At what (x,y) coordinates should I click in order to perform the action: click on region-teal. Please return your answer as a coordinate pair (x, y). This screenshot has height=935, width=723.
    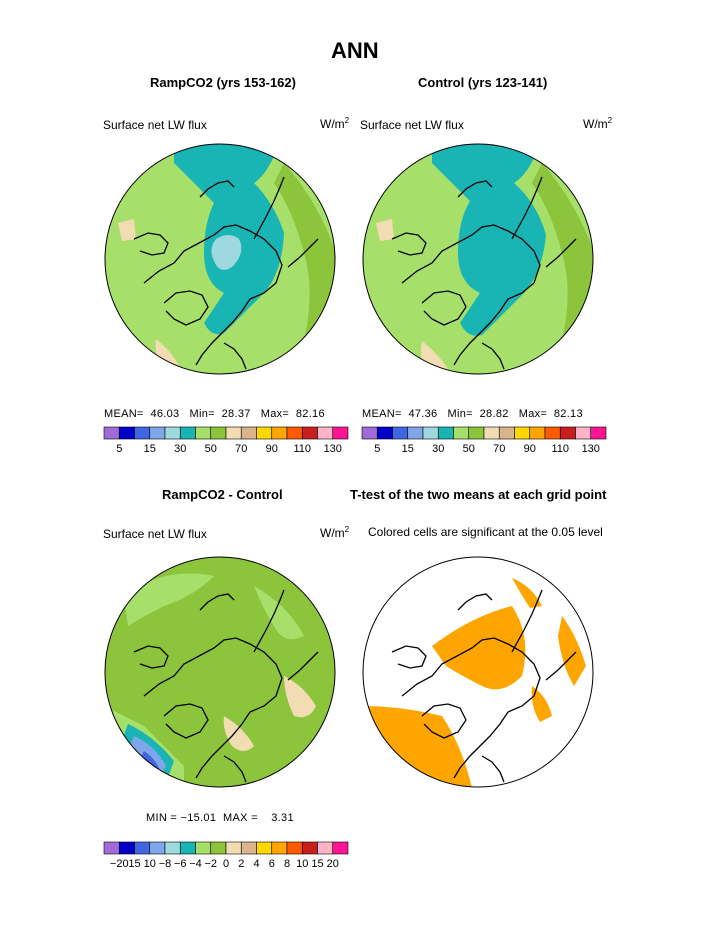
    Looking at the image, I should click on (489, 240).